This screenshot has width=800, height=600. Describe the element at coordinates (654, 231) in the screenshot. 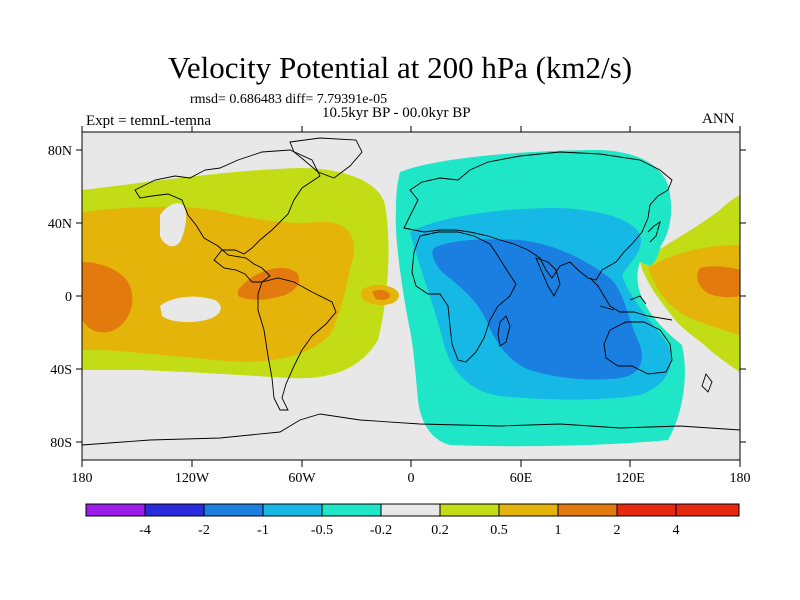

I see `coastline-japan` at that location.